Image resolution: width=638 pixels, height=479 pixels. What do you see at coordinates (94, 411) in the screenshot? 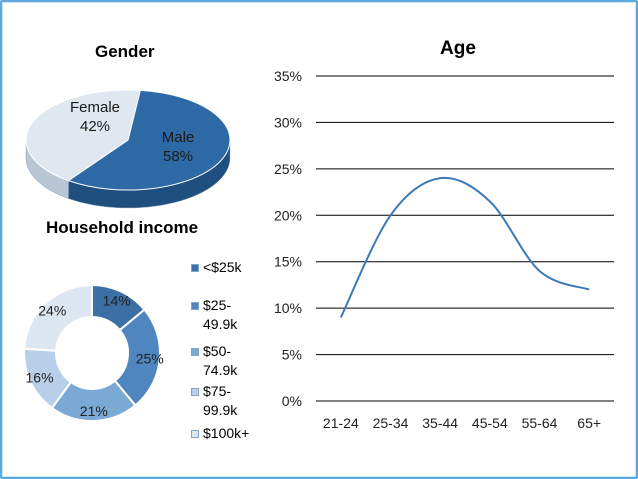
I see `income-value-label-2: 21%` at bounding box center [94, 411].